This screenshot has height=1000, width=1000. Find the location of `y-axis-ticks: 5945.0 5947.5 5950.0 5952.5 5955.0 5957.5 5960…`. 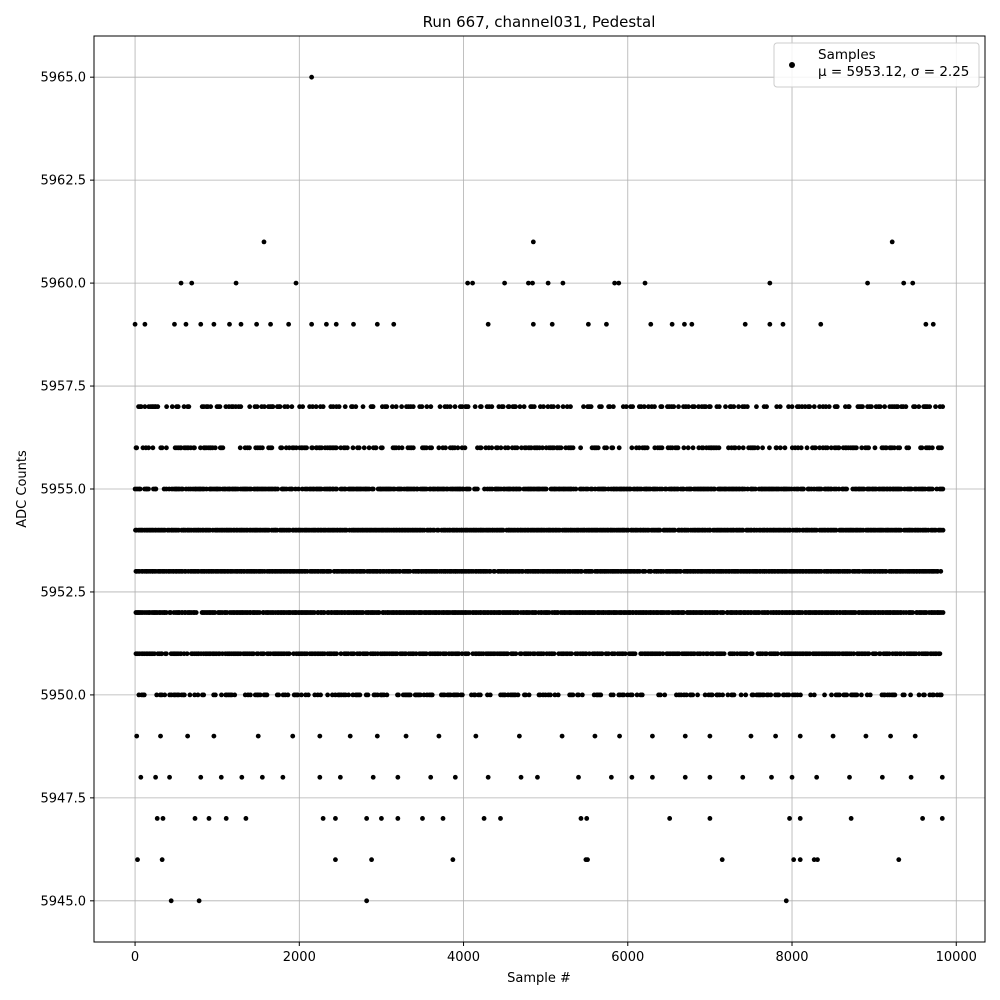

y-axis-ticks: 5945.0 5947.5 5950.0 5952.5 5955.0 5957.5 5960… is located at coordinates (67, 490).